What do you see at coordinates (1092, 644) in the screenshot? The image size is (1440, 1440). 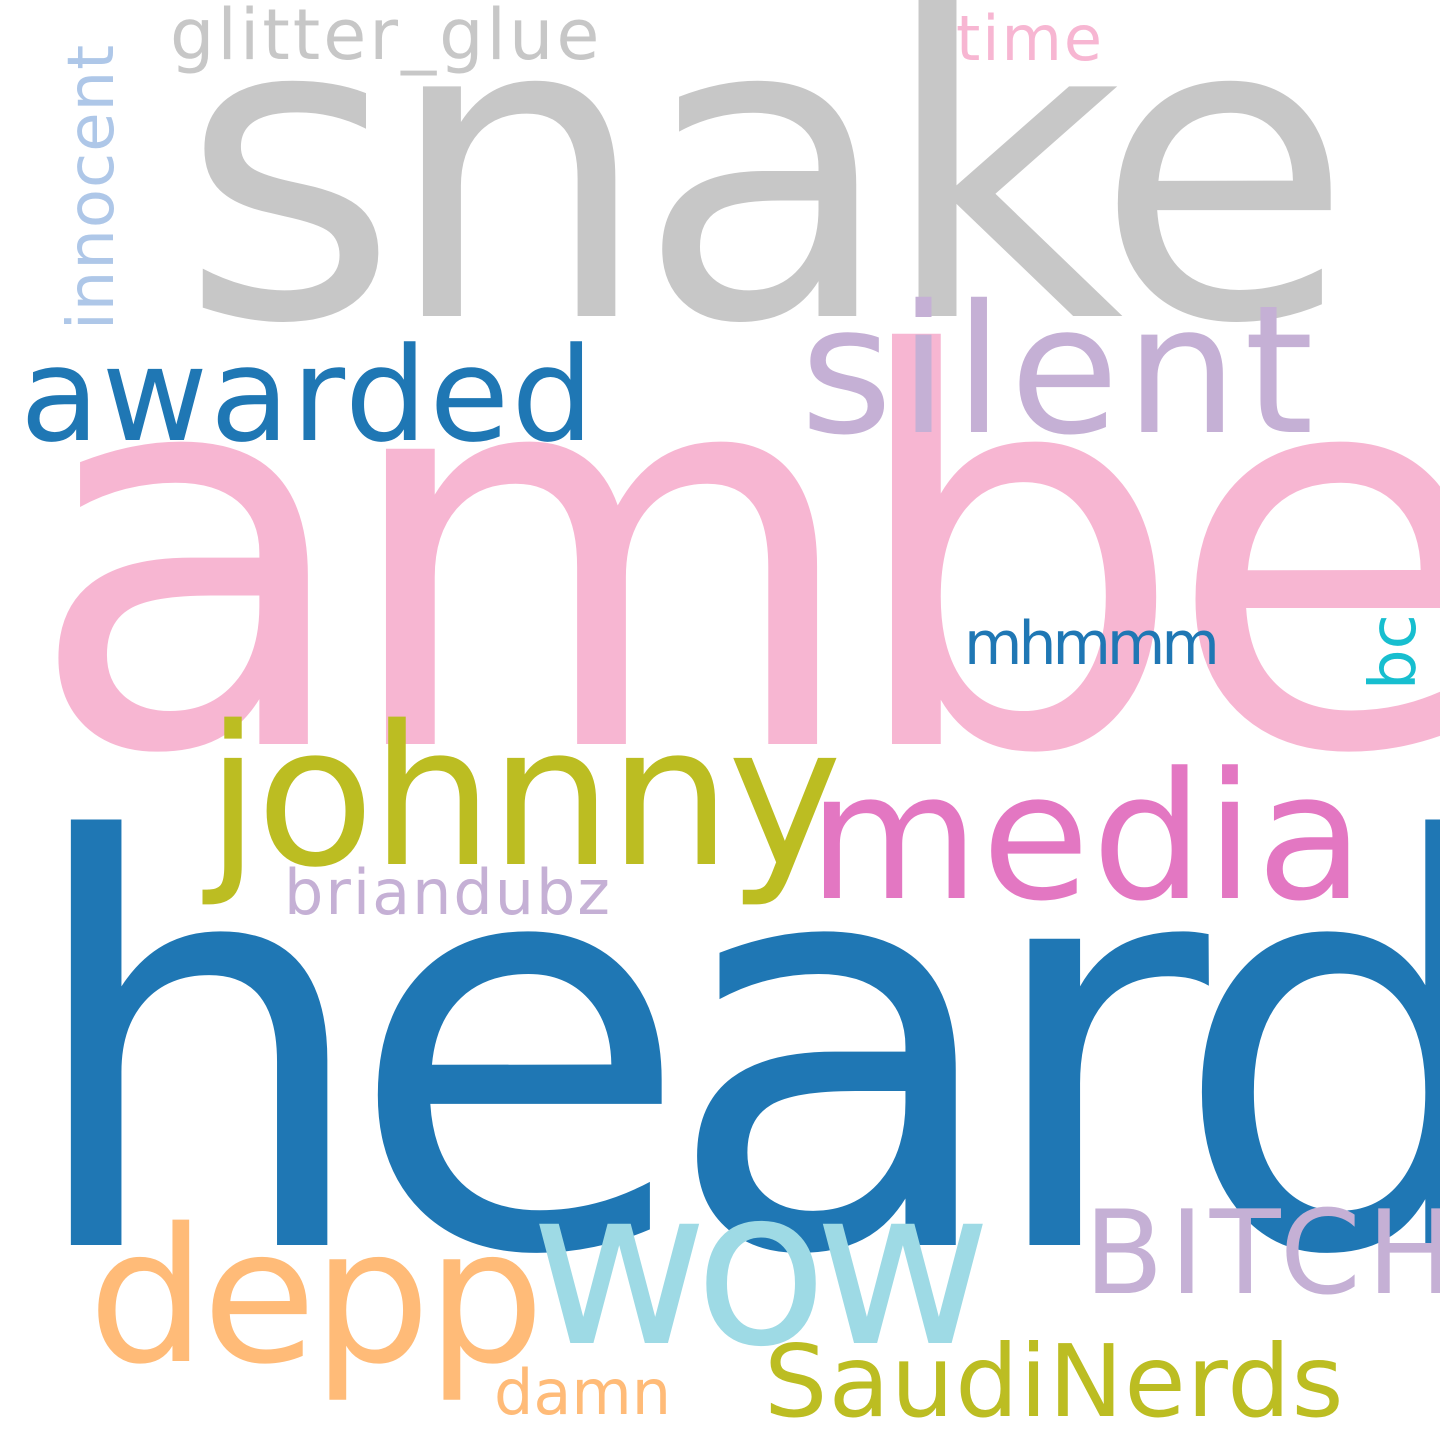 I see `word-mhmmm: mhmmm` at bounding box center [1092, 644].